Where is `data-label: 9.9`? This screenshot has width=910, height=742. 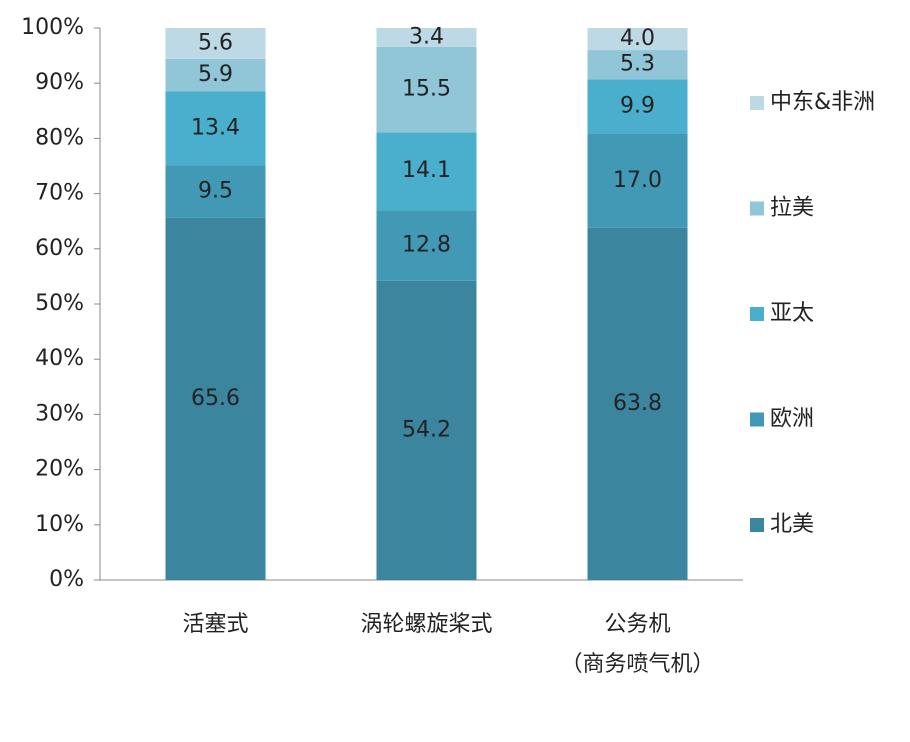
data-label: 9.9 is located at coordinates (637, 106).